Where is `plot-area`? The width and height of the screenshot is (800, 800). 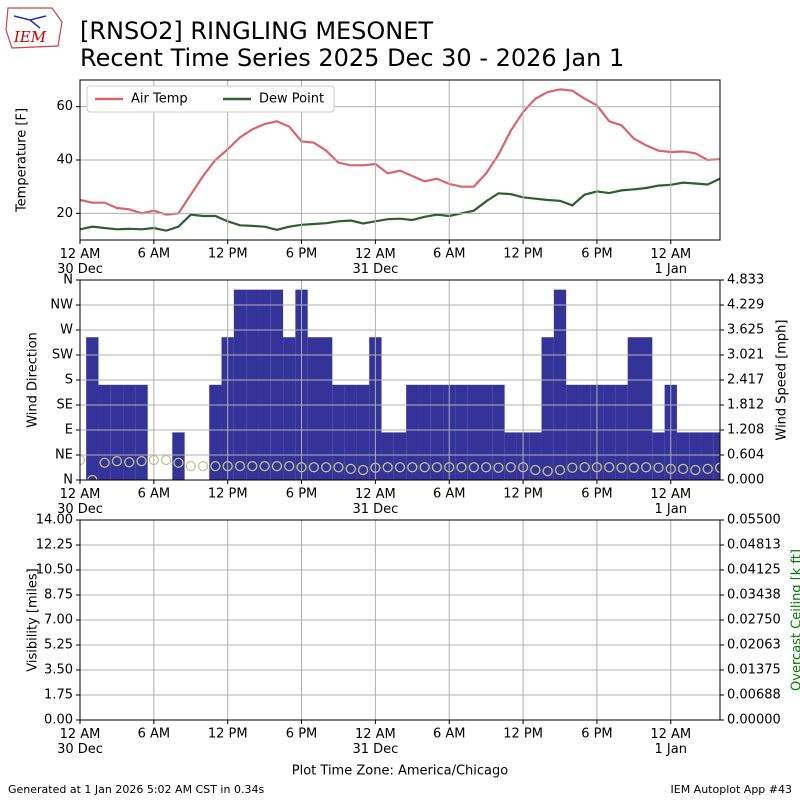 plot-area is located at coordinates (400, 160).